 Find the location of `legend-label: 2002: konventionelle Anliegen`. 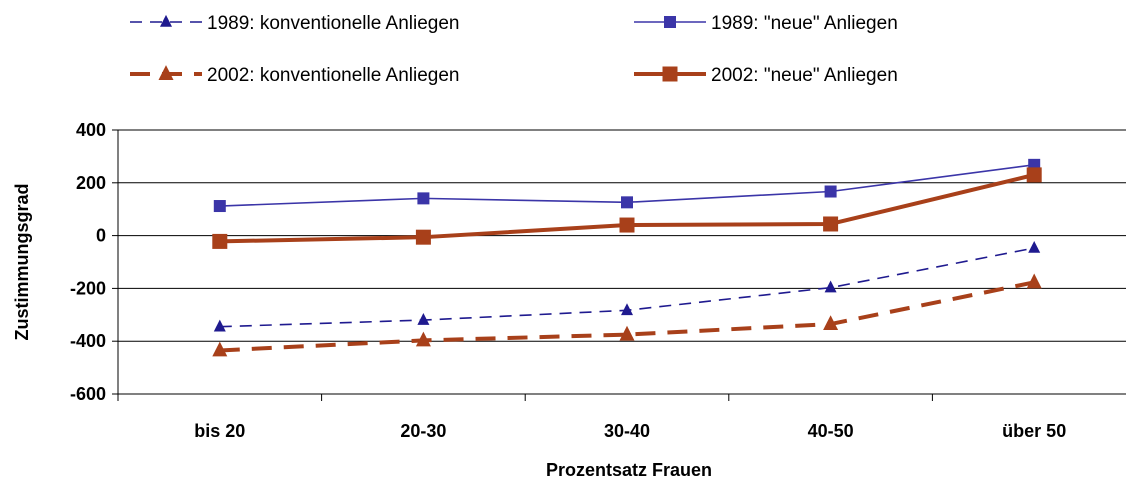

legend-label: 2002: konventionelle Anliegen is located at coordinates (333, 75).